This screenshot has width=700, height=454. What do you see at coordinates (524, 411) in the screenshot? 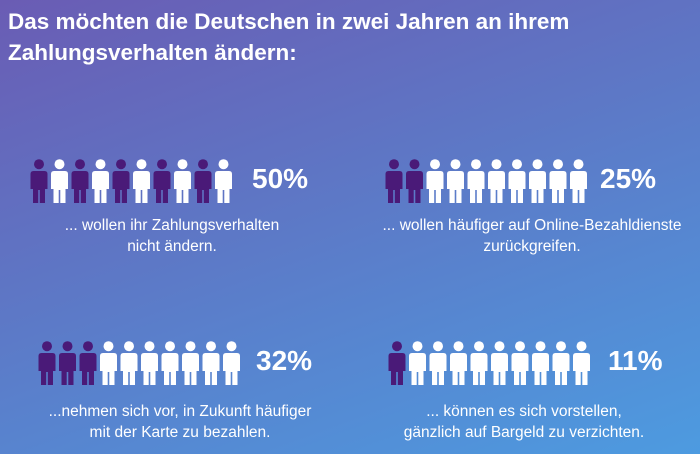
I see `description-line: ... können es sich vorstellen,` at bounding box center [524, 411].